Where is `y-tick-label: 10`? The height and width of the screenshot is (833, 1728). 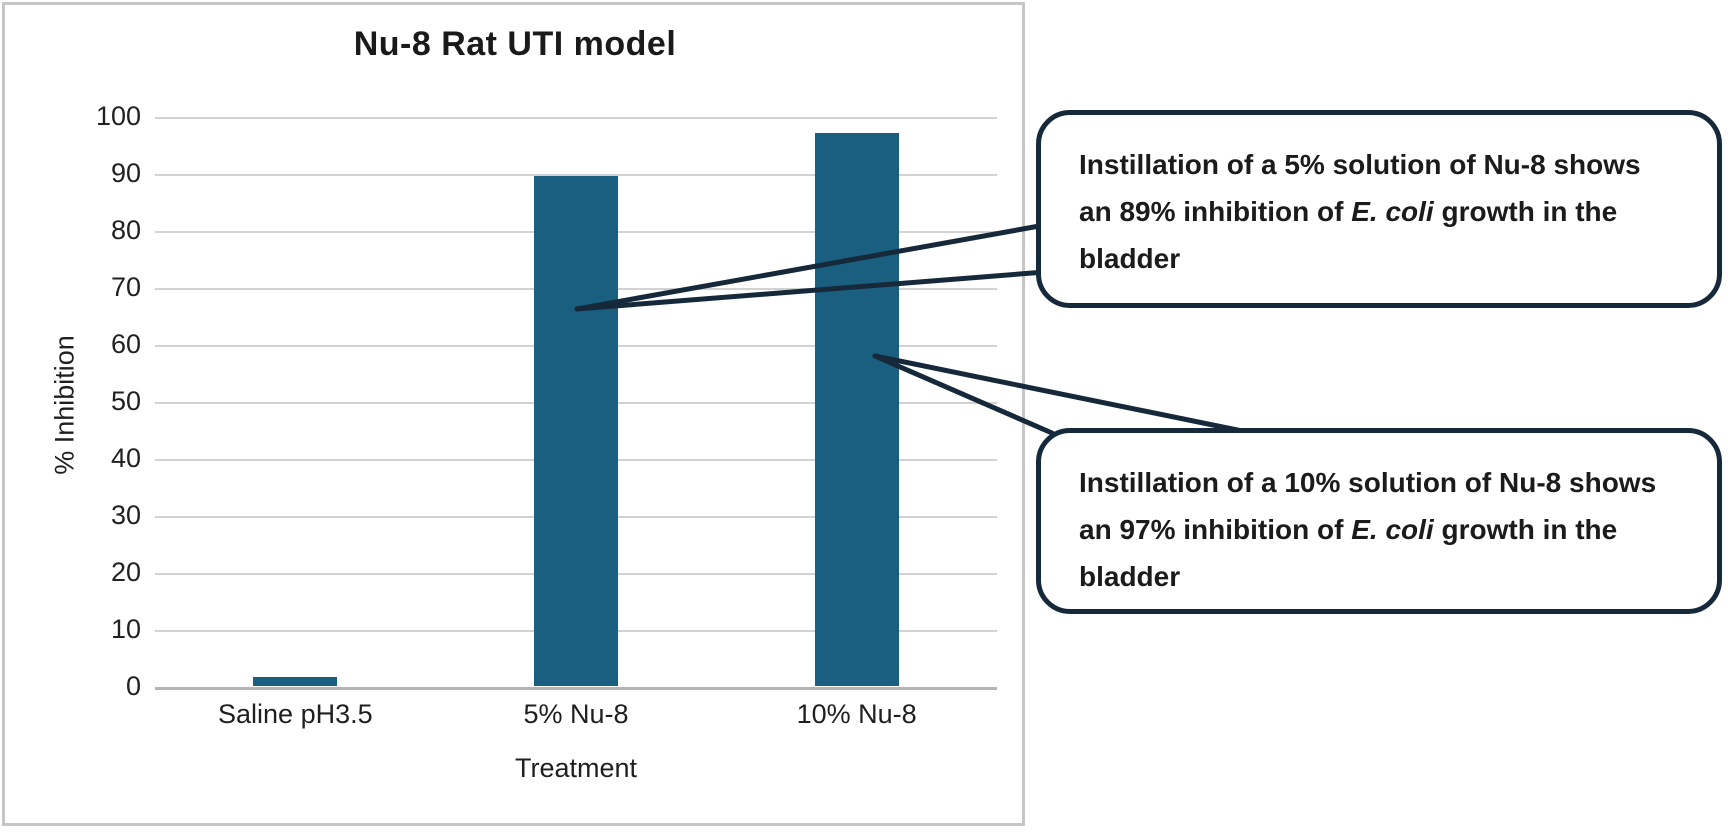 y-tick-label: 10 is located at coordinates (125, 629).